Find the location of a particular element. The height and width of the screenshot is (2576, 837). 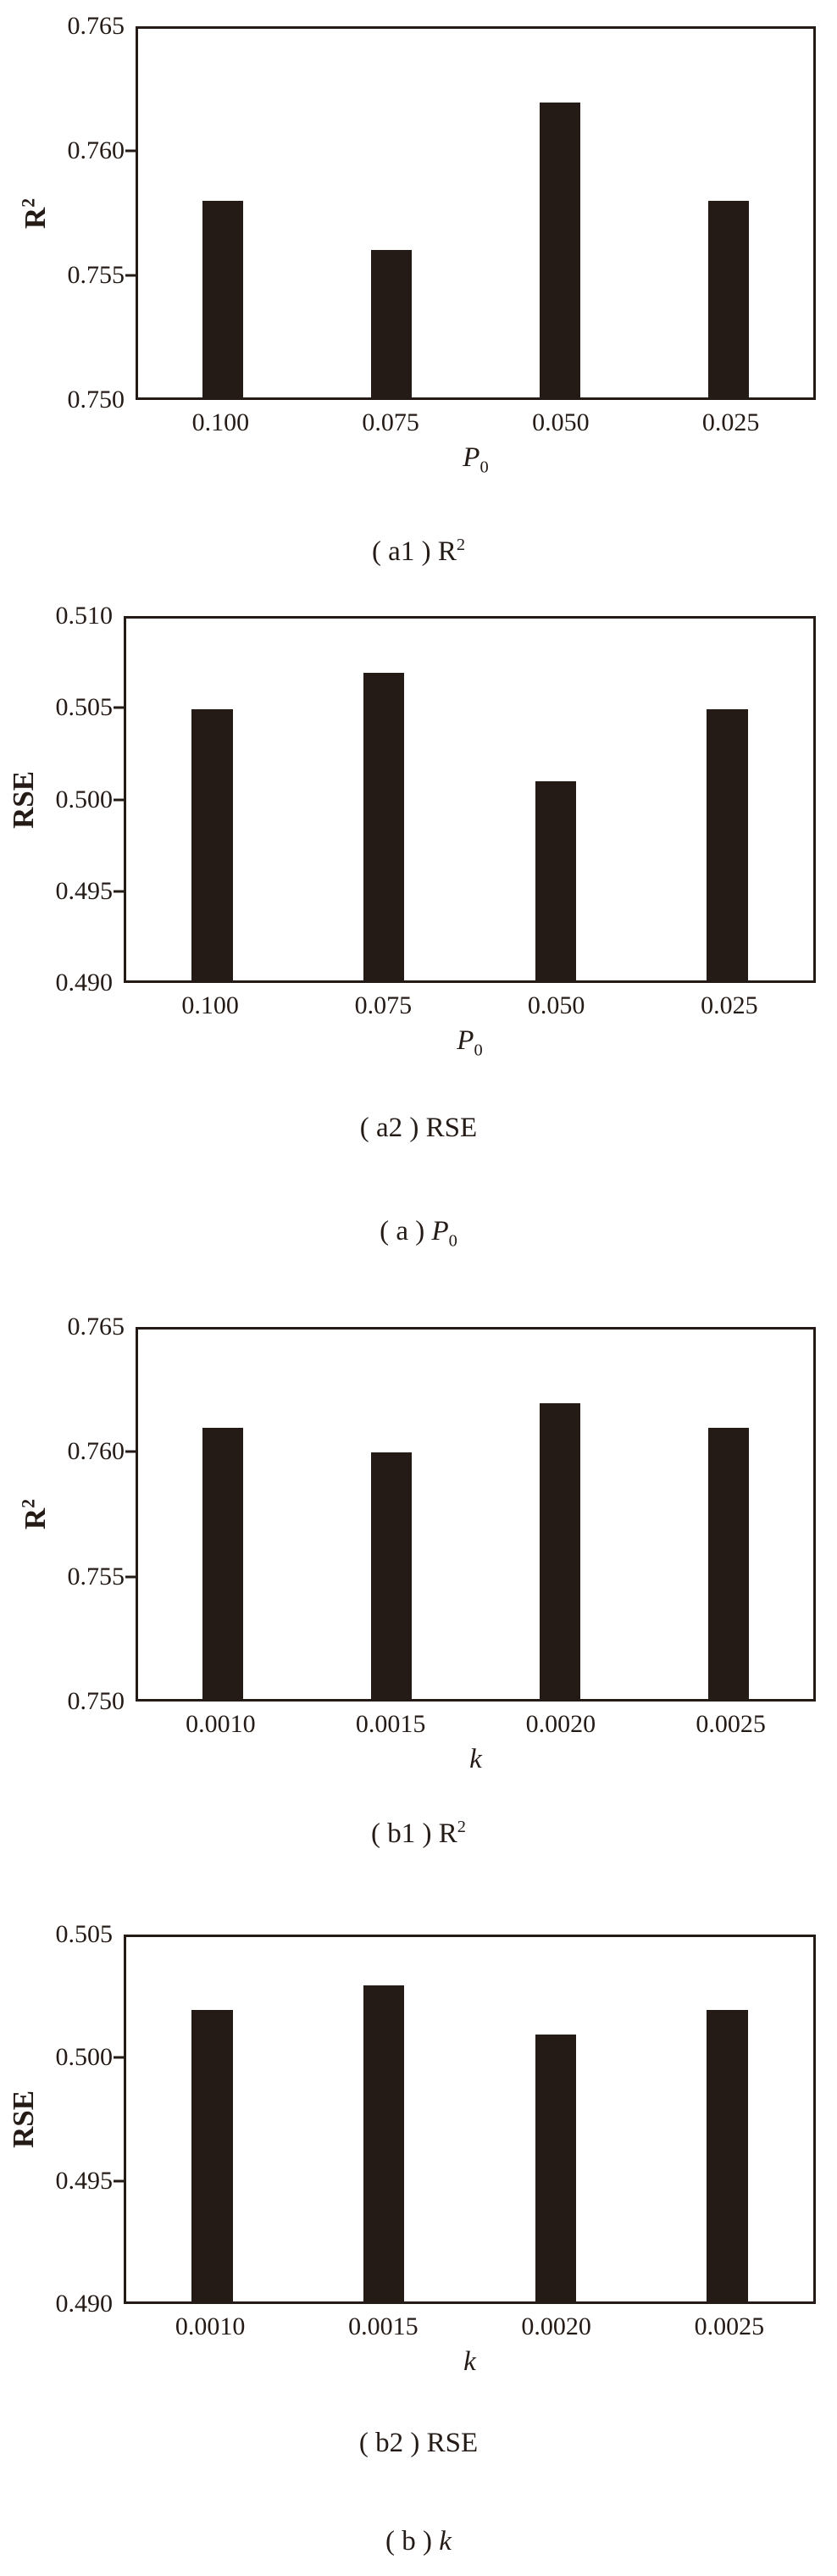

caption-a1: ( a1 ) R2 is located at coordinates (418, 551).